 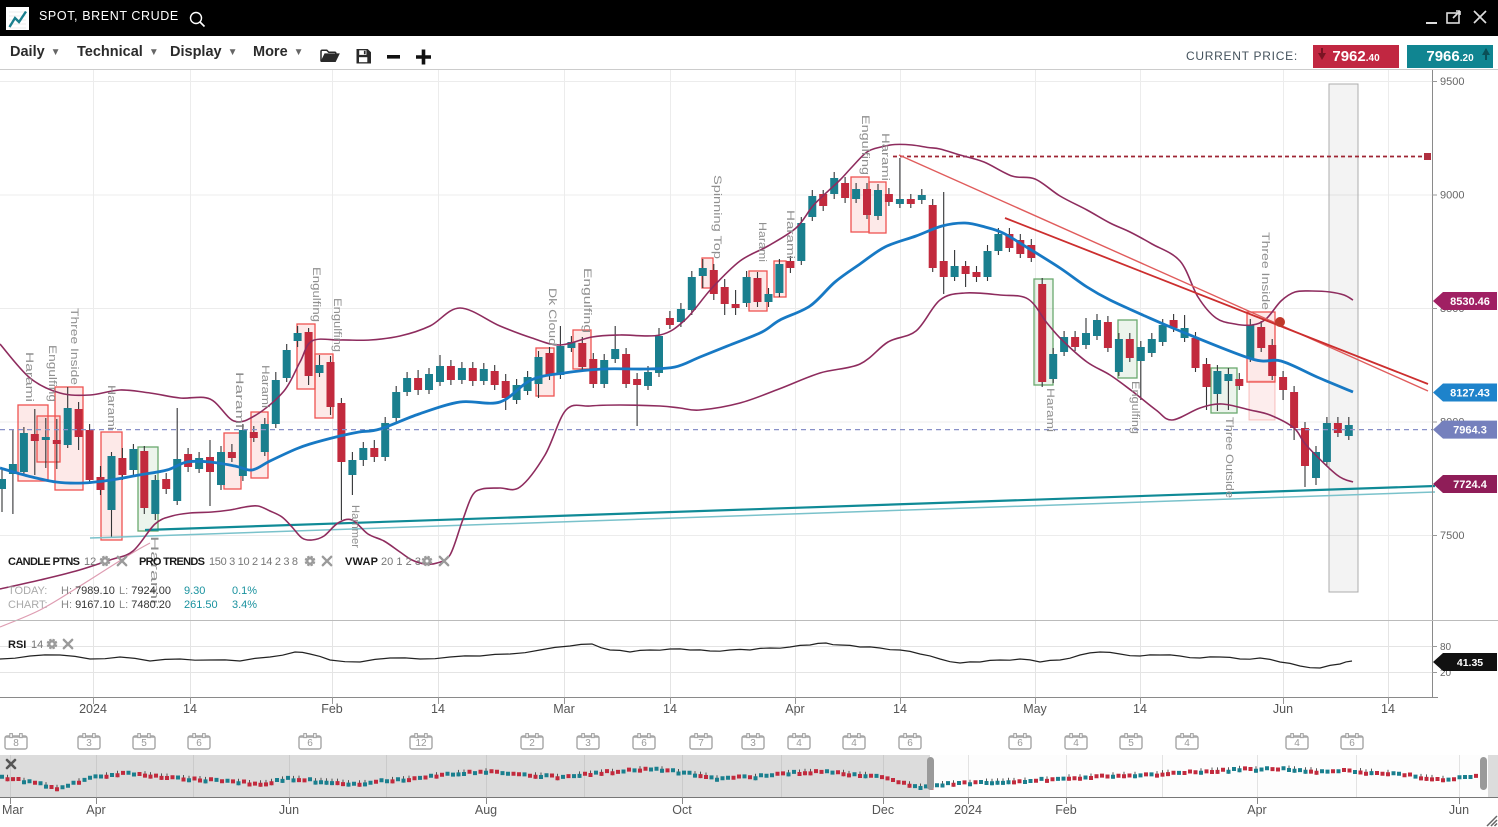 What do you see at coordinates (355, 526) in the screenshot?
I see `svg-text: Hammer` at bounding box center [355, 526].